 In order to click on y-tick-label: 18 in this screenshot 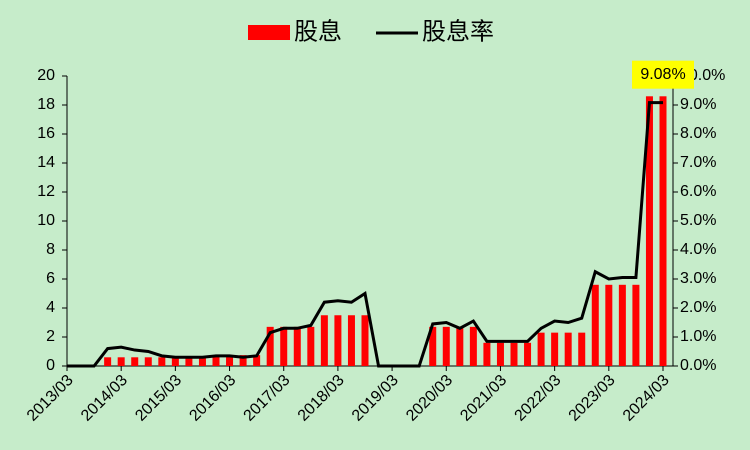, I will do `click(46, 104)`.